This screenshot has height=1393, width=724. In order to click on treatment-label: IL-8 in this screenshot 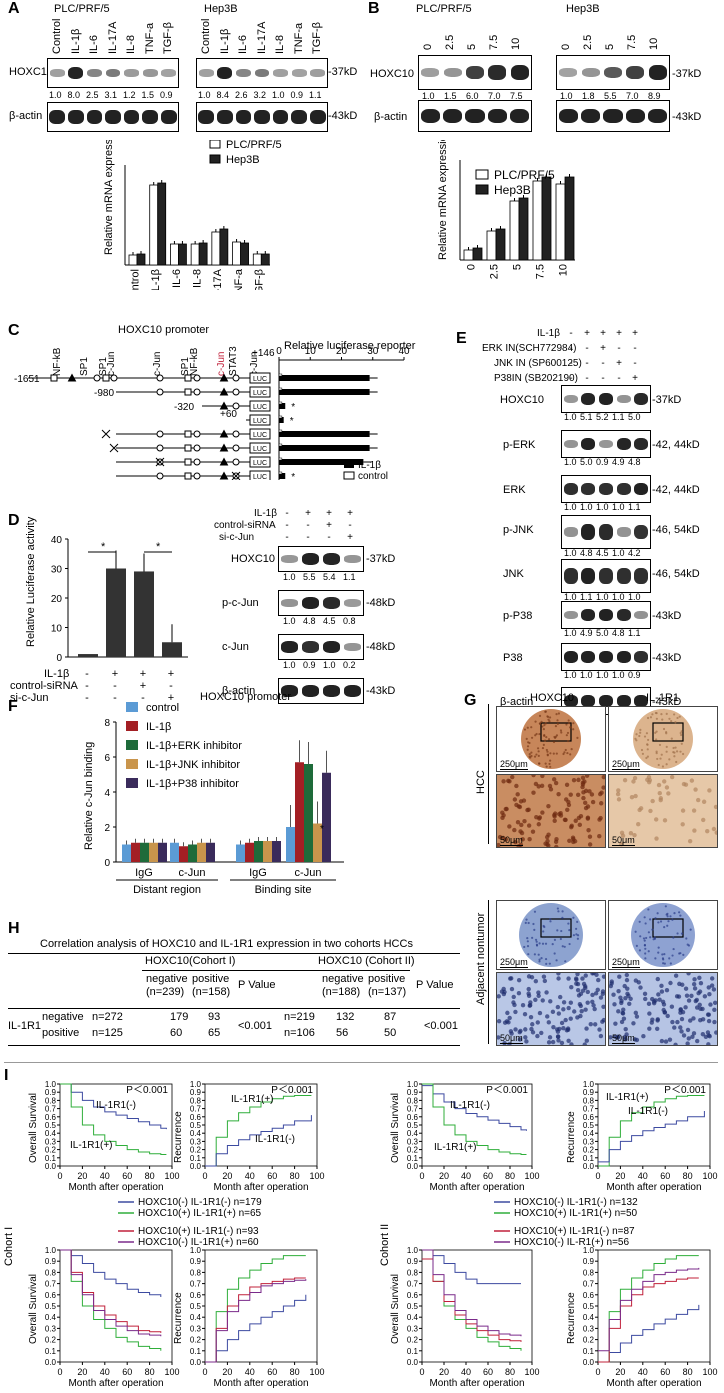, I will do `click(131, 44)`.